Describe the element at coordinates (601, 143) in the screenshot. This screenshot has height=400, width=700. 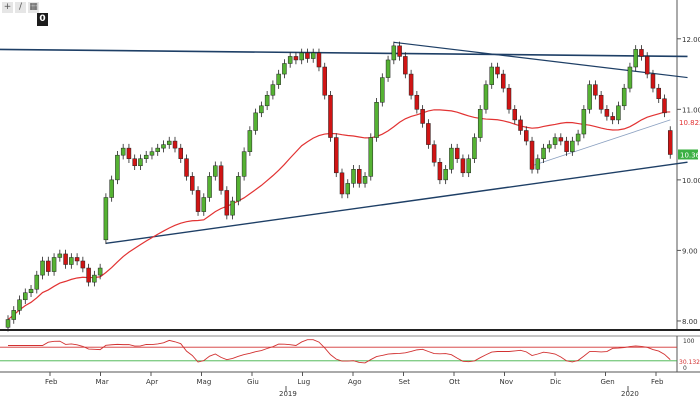
I see `inner-rising-line` at that location.